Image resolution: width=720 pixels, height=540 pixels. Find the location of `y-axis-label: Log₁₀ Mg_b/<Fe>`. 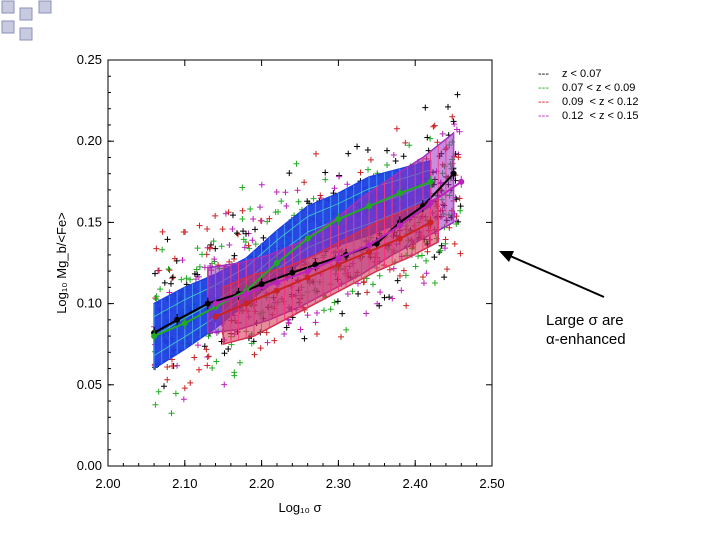

y-axis-label: Log₁₀ Mg_b/<Fe> is located at coordinates (61, 263).